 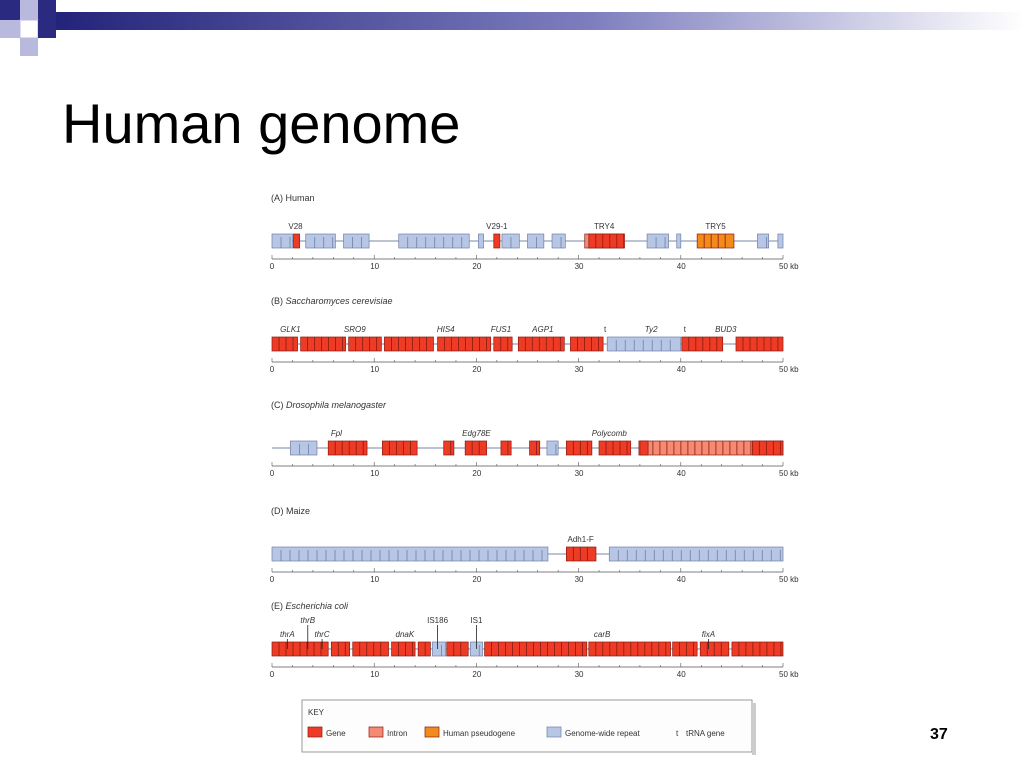 I want to click on panel-title-prefix: (D), so click(x=278, y=511).